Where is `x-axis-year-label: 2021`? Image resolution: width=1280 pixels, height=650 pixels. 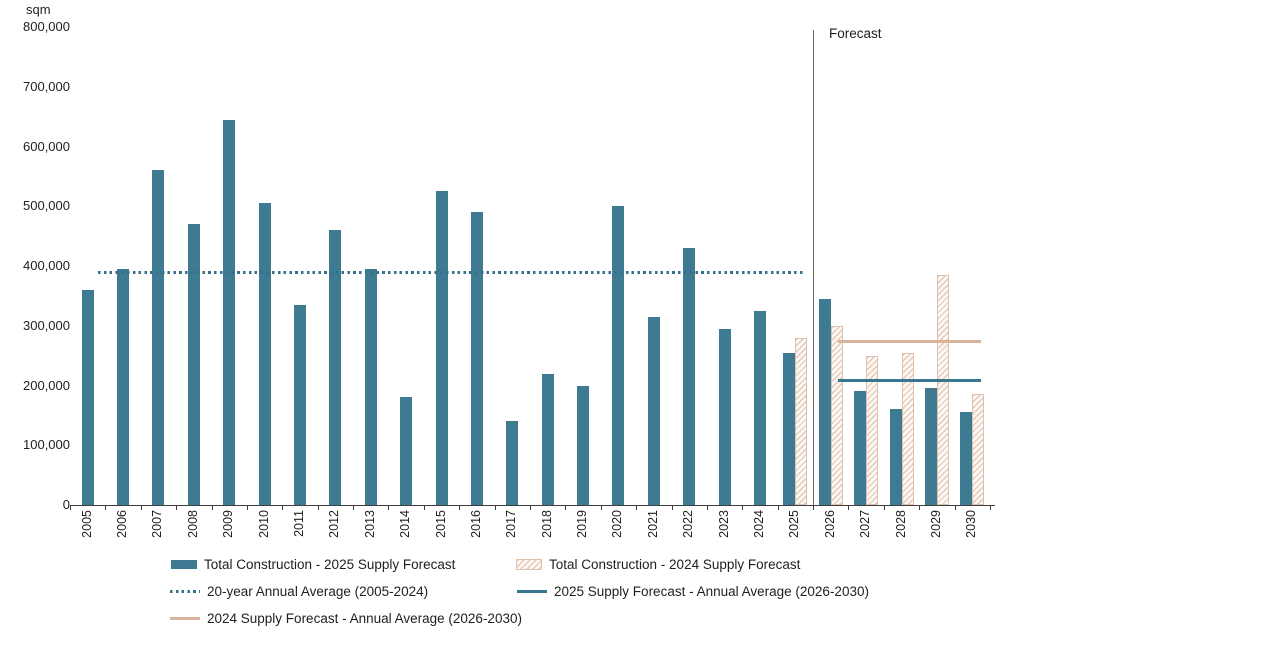 x-axis-year-label: 2021 is located at coordinates (652, 524).